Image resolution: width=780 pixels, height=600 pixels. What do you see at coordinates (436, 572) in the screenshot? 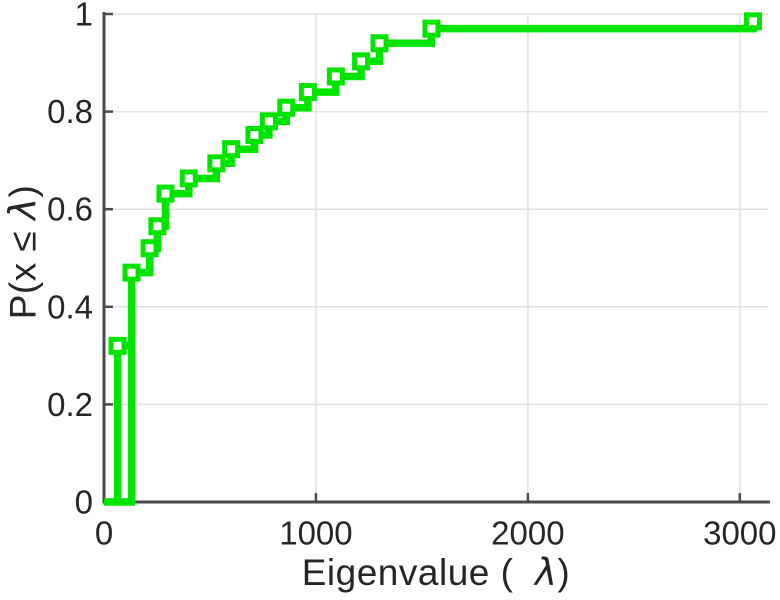
I see `x-axis-label: Eigenvalue ( λ)` at bounding box center [436, 572].